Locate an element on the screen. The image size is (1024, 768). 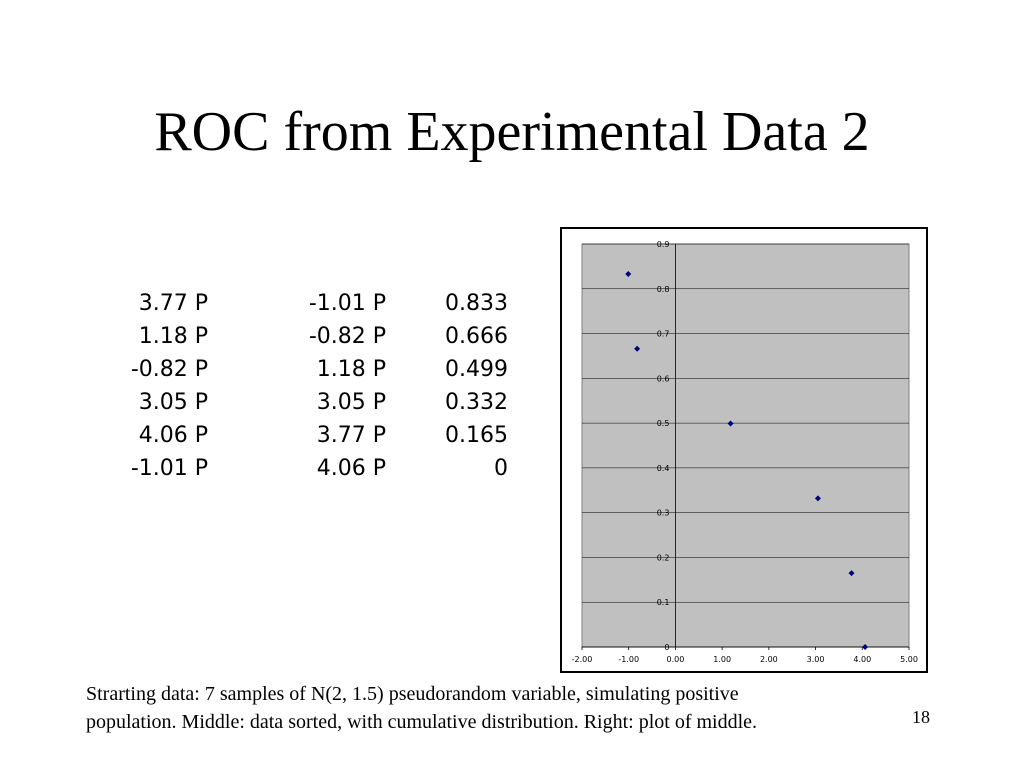
table-row: 3.05 P 3.05 P 0.332 is located at coordinates (304, 402).